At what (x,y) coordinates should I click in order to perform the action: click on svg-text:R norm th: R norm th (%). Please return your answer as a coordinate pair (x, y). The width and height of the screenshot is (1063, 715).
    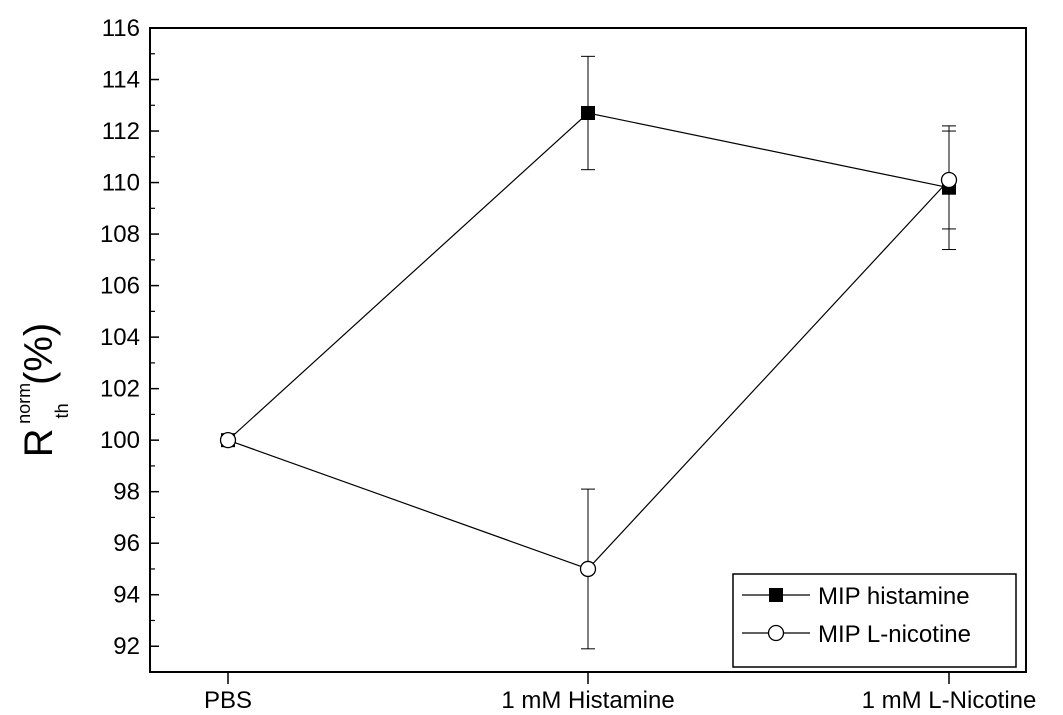
    Looking at the image, I should click on (43, 390).